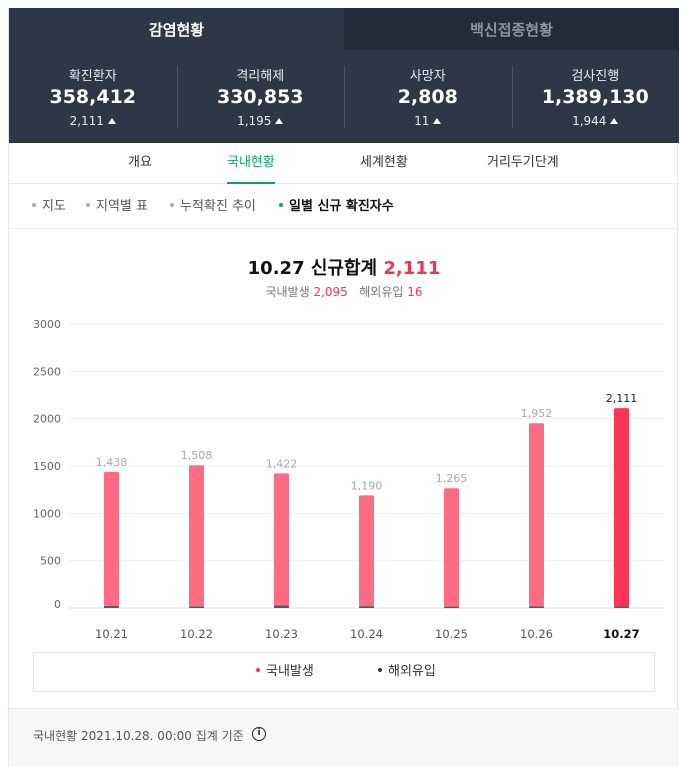 The height and width of the screenshot is (767, 685). Describe the element at coordinates (415, 292) in the screenshot. I see `overseas-value: 16` at that location.